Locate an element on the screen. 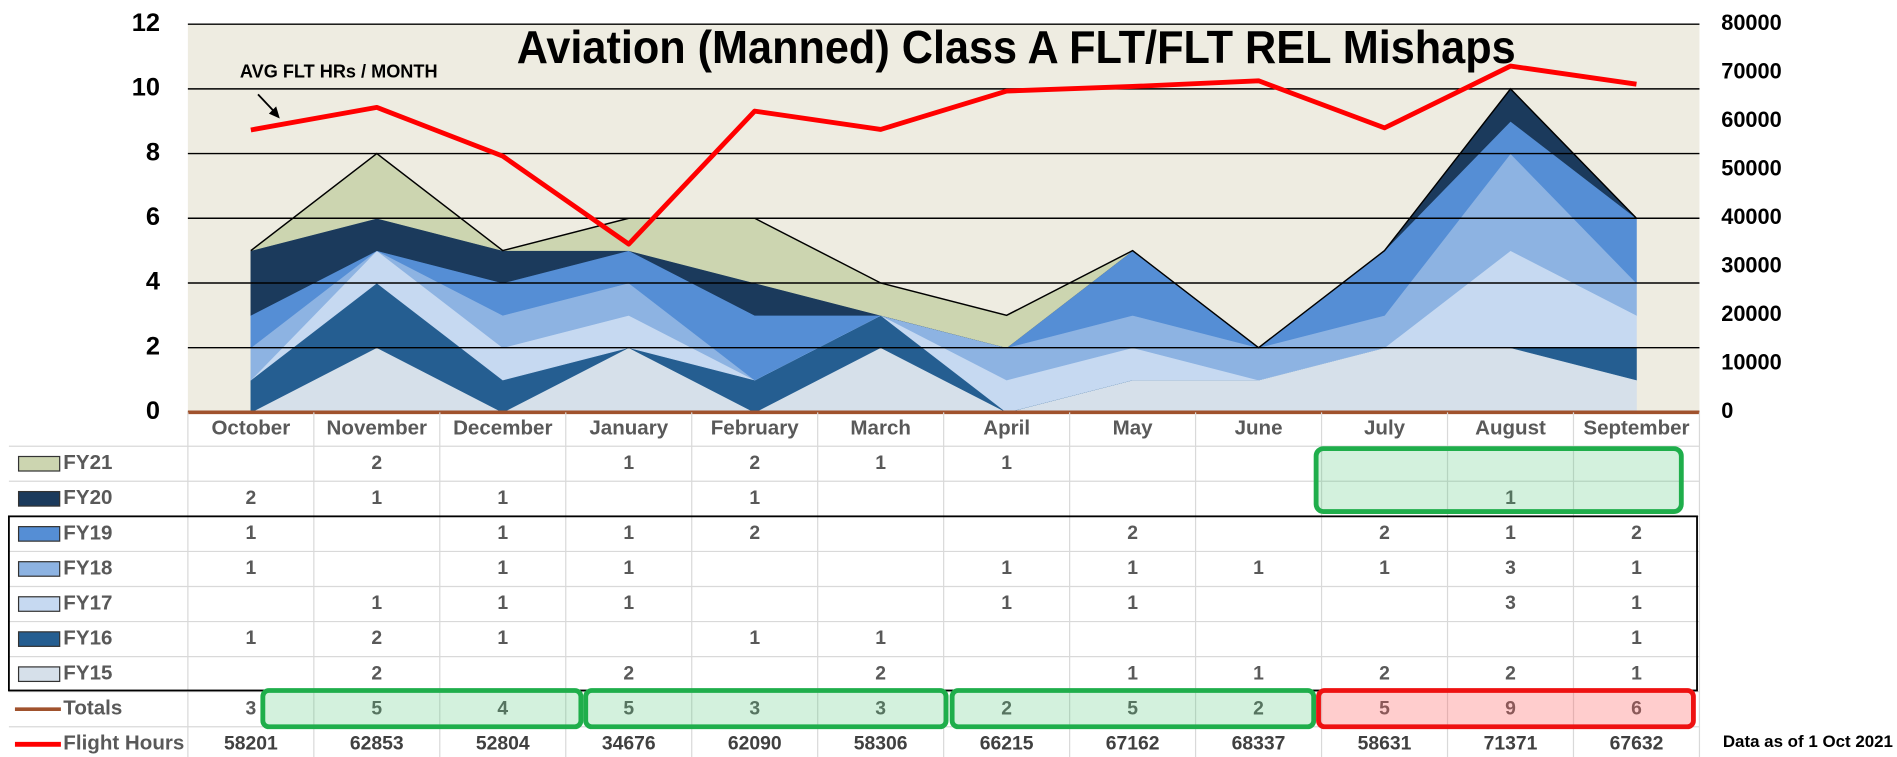 The width and height of the screenshot is (1897, 757). x-tick-label: November is located at coordinates (377, 428).